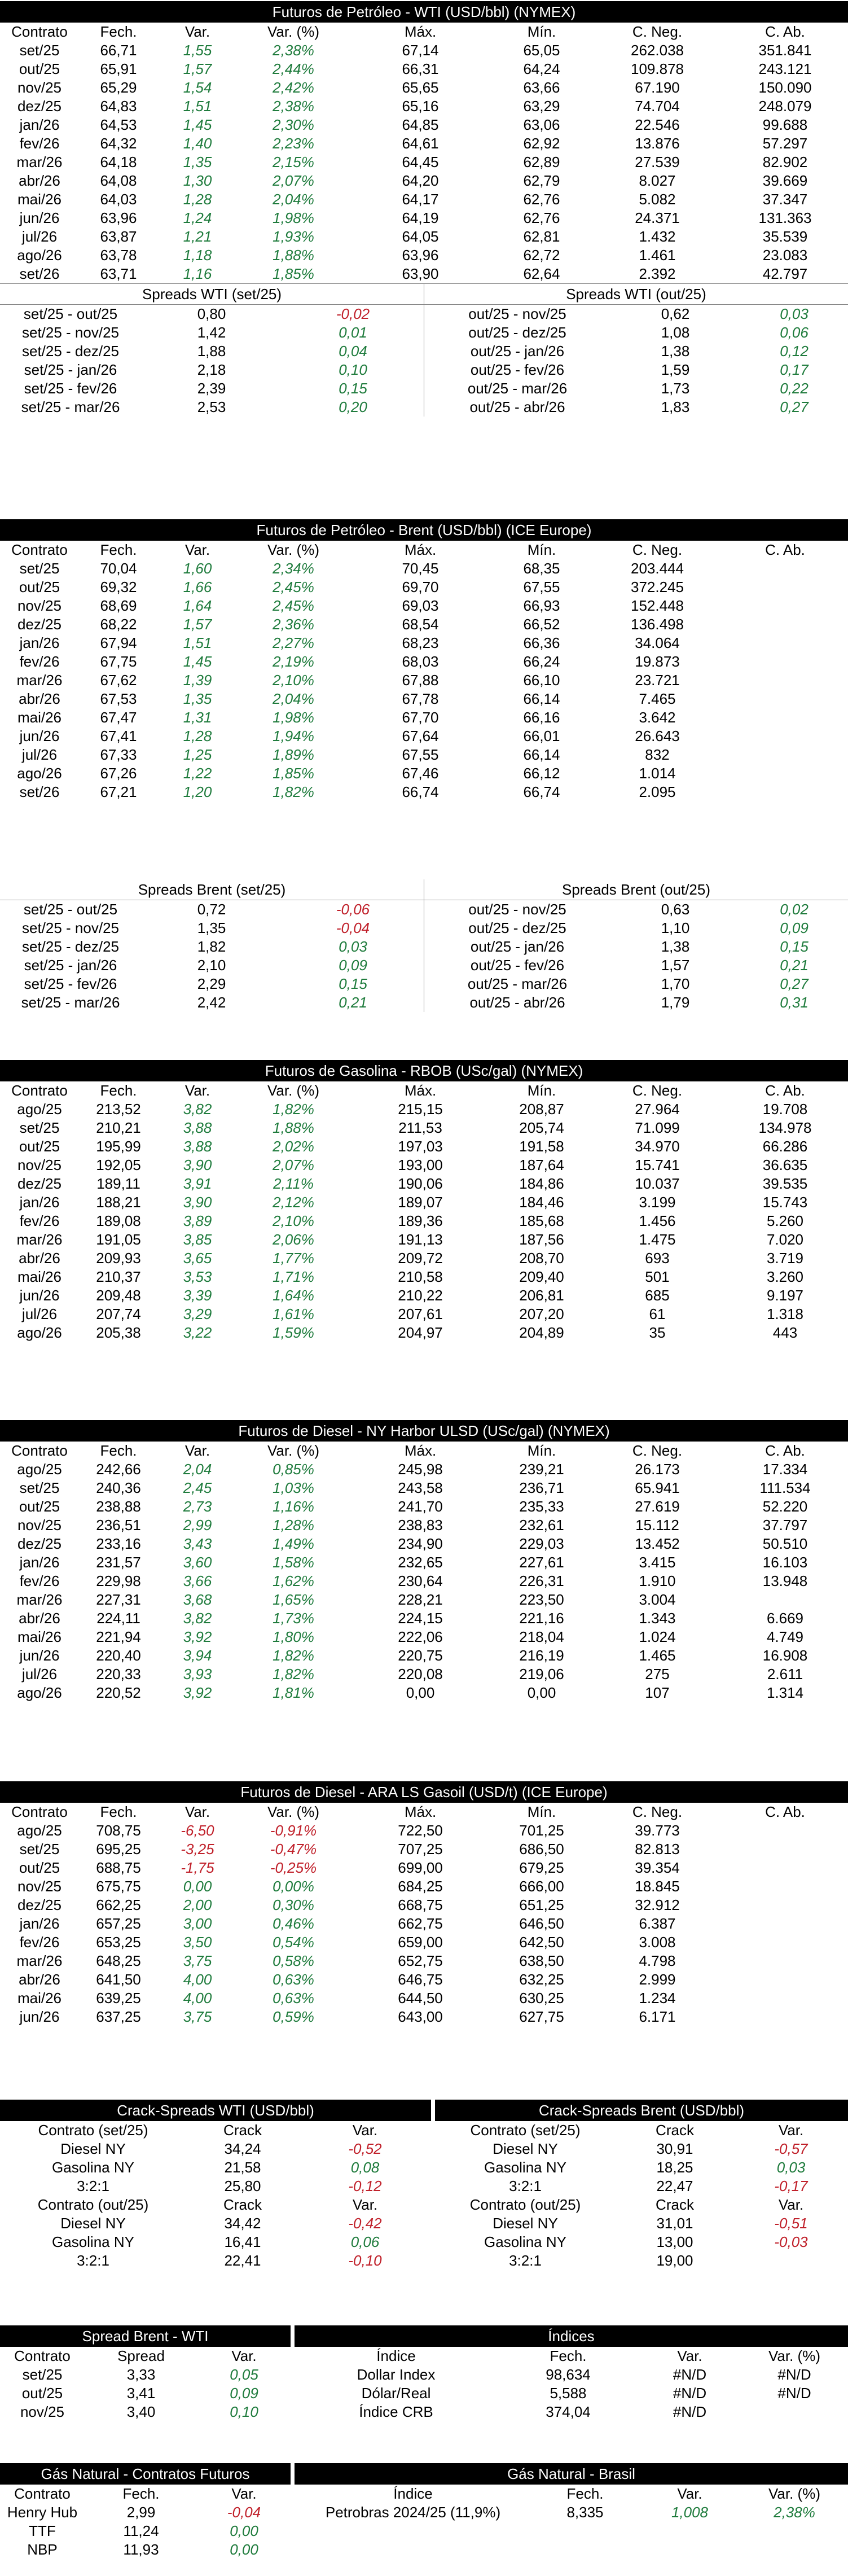  Describe the element at coordinates (785, 162) in the screenshot. I see `table-cell: 82.902` at that location.